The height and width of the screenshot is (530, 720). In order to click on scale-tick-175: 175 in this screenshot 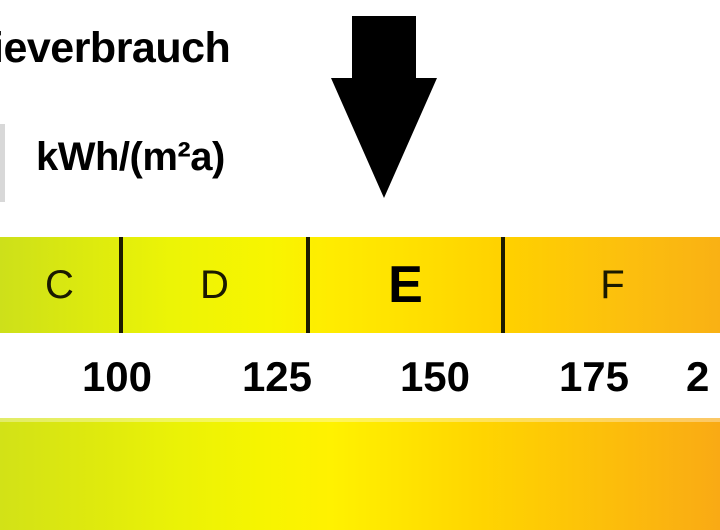, I will do `click(594, 376)`.